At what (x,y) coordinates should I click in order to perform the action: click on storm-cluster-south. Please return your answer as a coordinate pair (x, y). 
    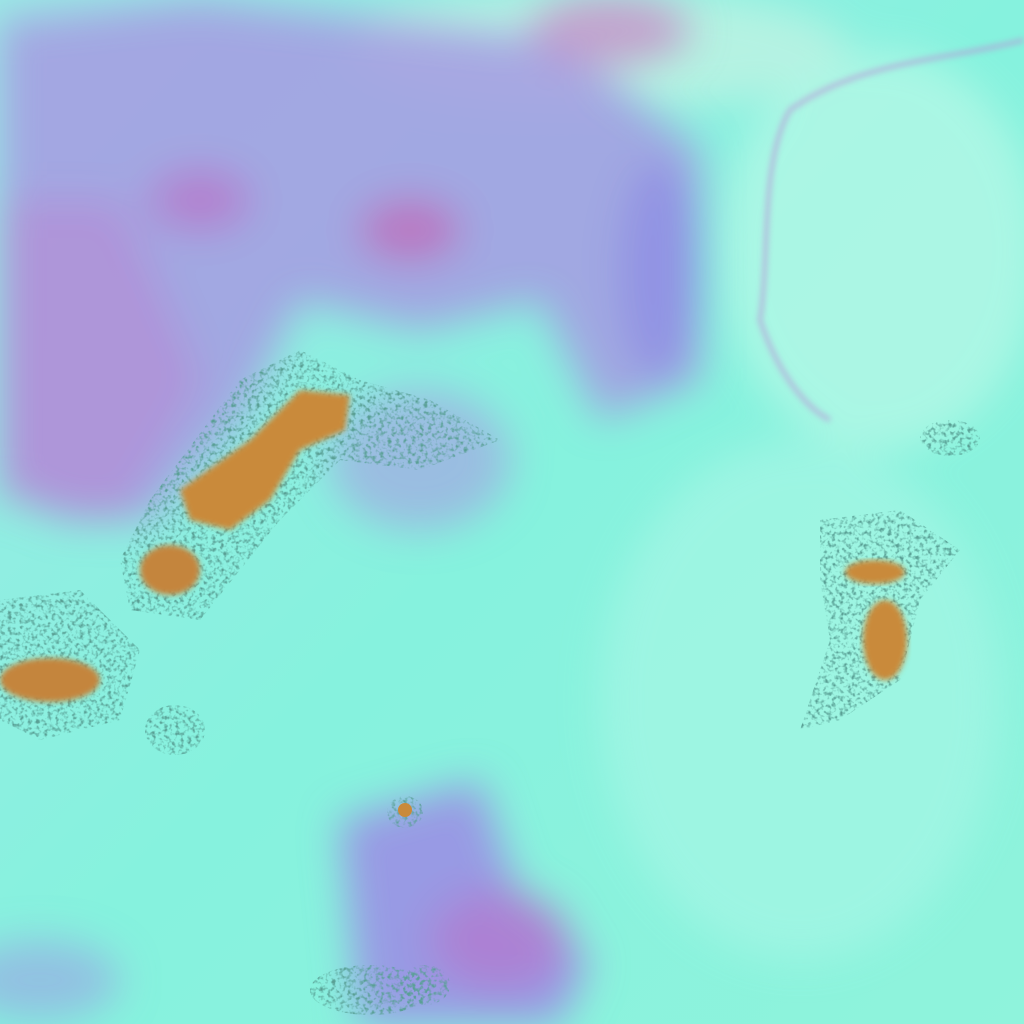
    Looking at the image, I should click on (380, 905).